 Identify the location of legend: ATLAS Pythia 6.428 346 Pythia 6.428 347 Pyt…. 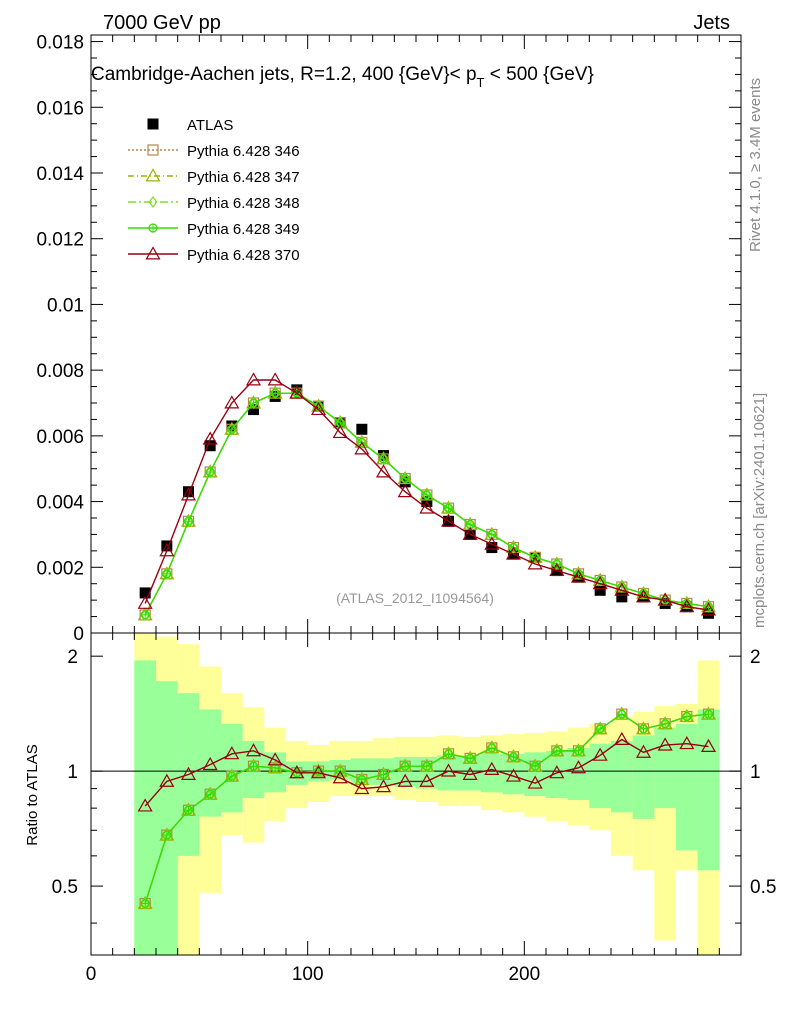
(214, 190).